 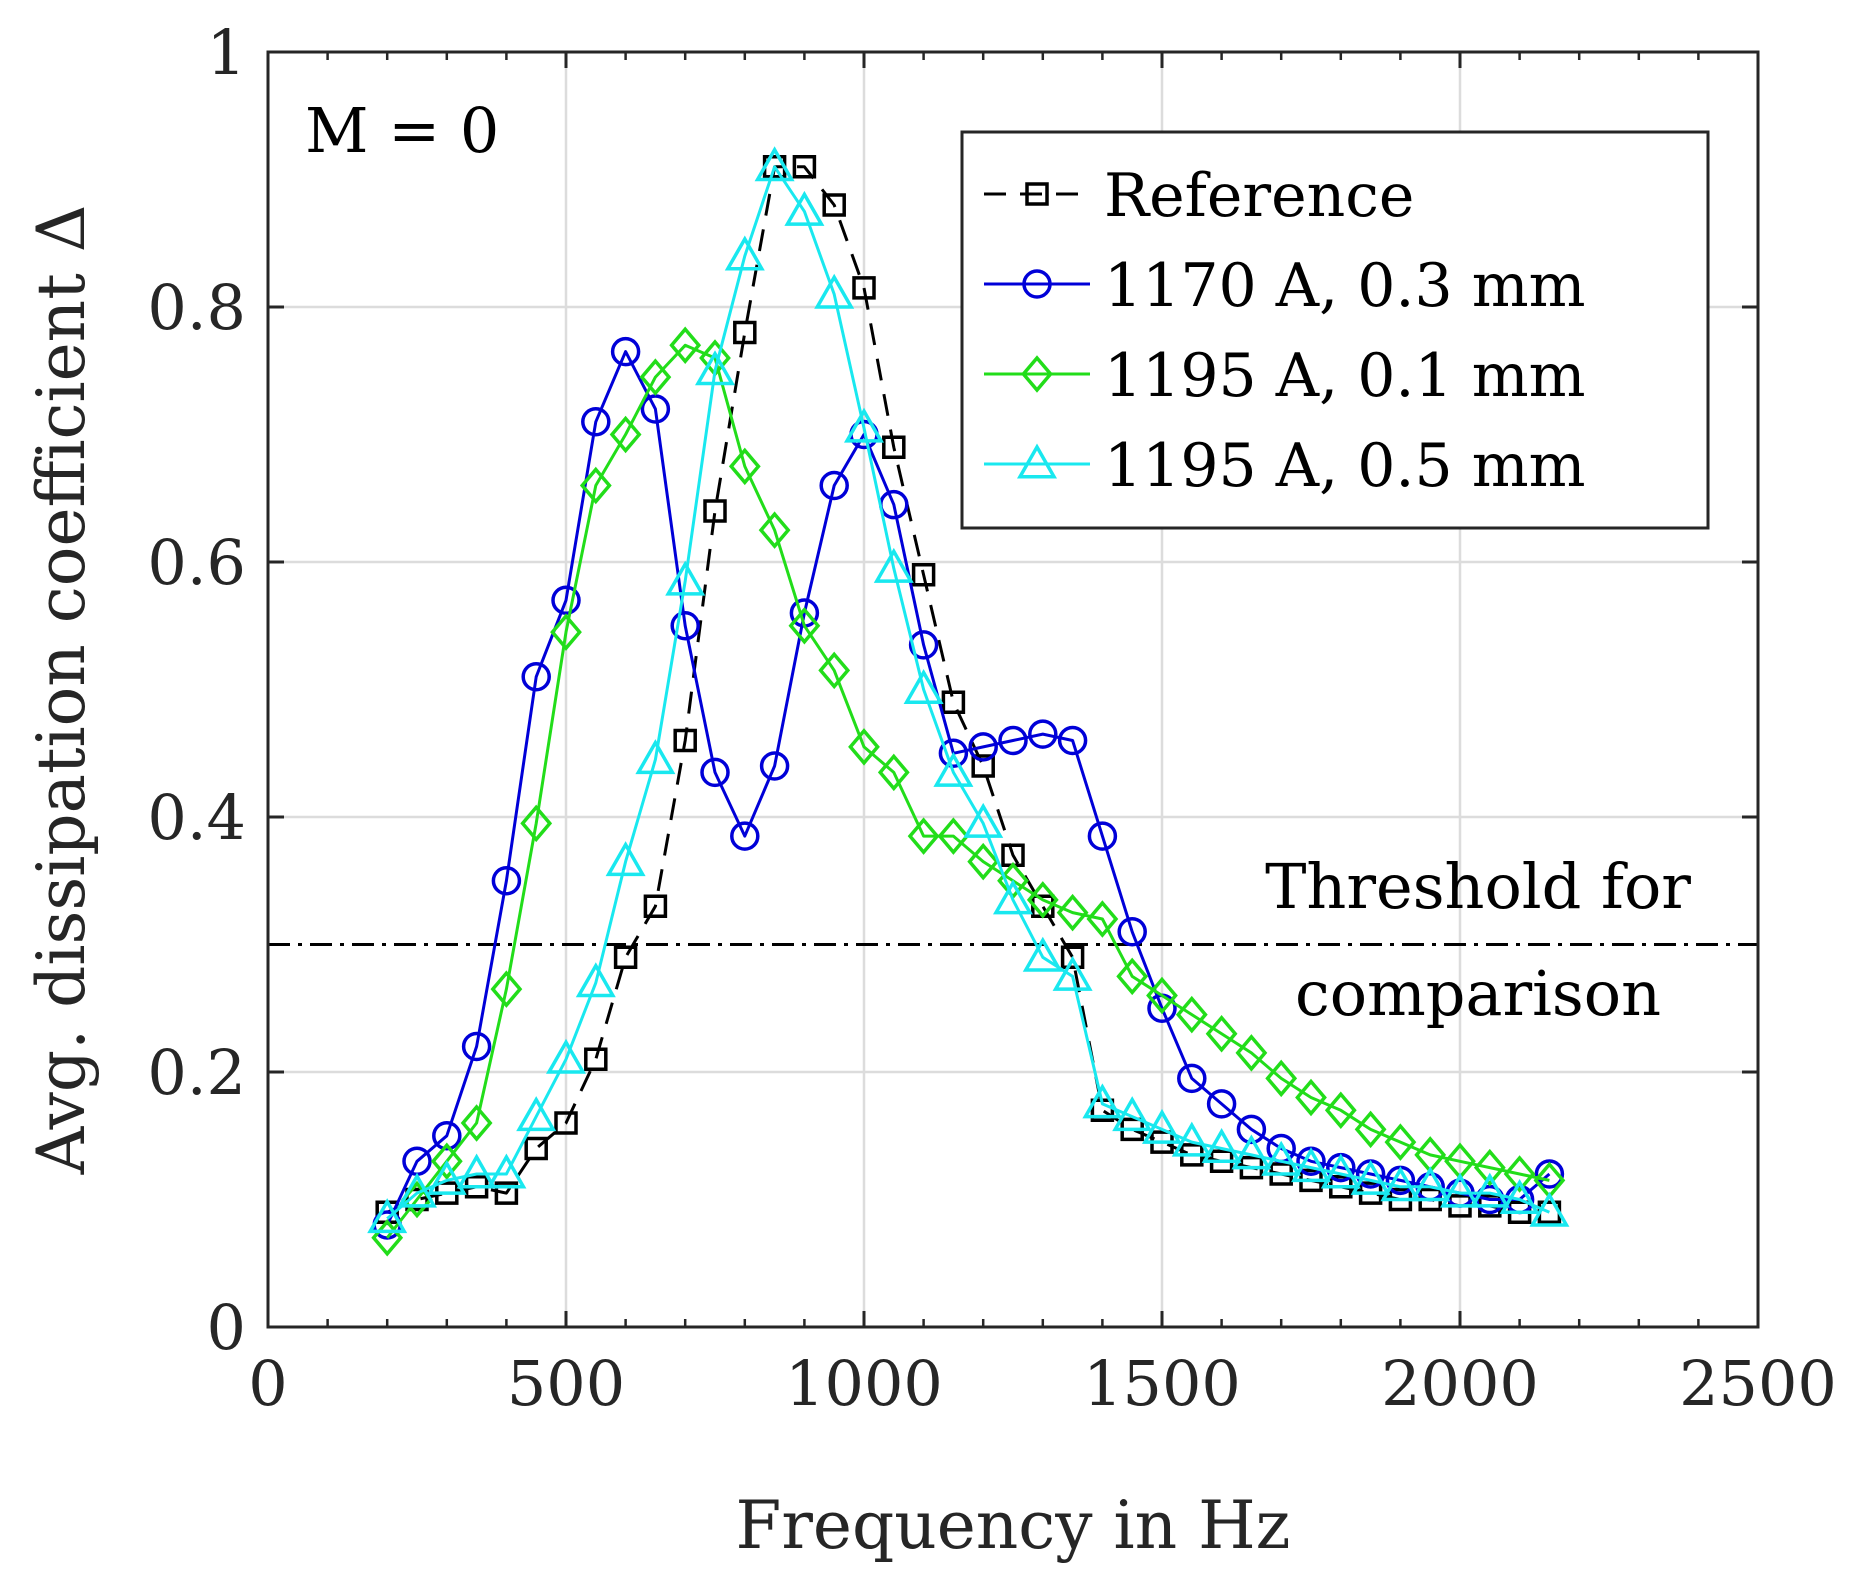 What do you see at coordinates (1037, 284) in the screenshot?
I see `legend-marker-circle` at bounding box center [1037, 284].